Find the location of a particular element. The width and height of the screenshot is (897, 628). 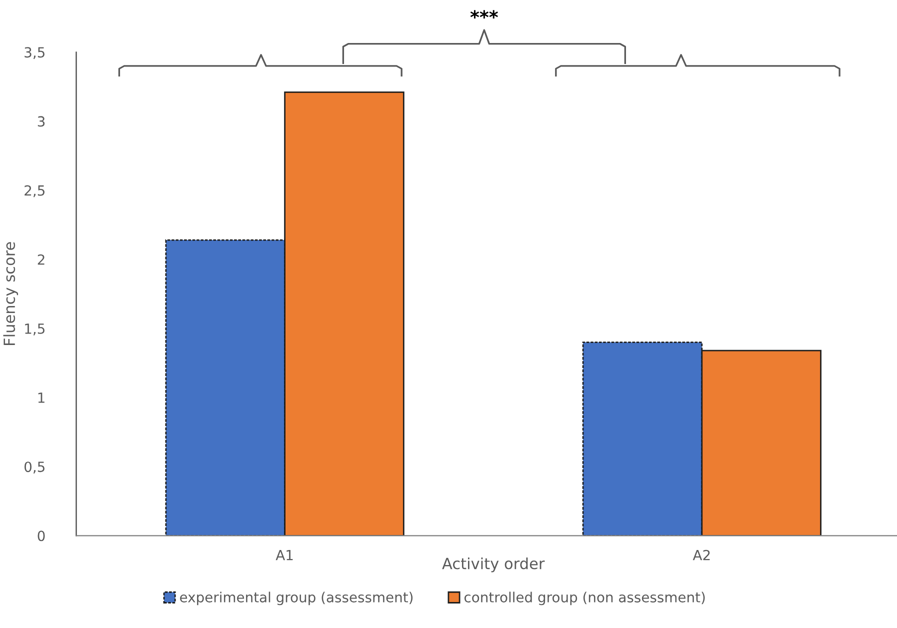

y-tick-label: 3 is located at coordinates (41, 121).